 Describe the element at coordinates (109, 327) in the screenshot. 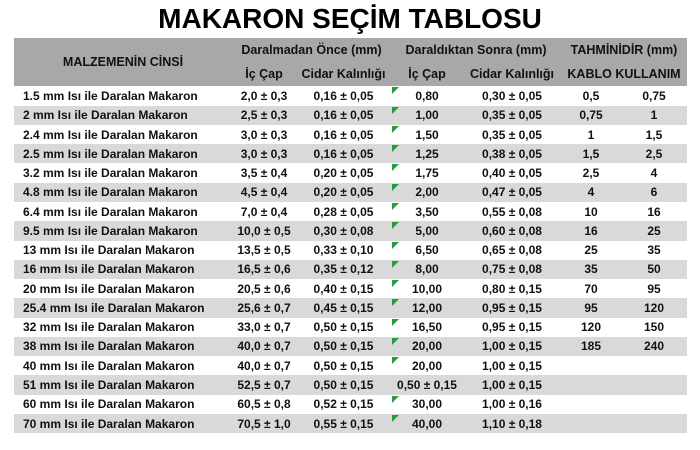

I see `cell-material-type: 32 mm Isı ile Daralan Makaron` at that location.